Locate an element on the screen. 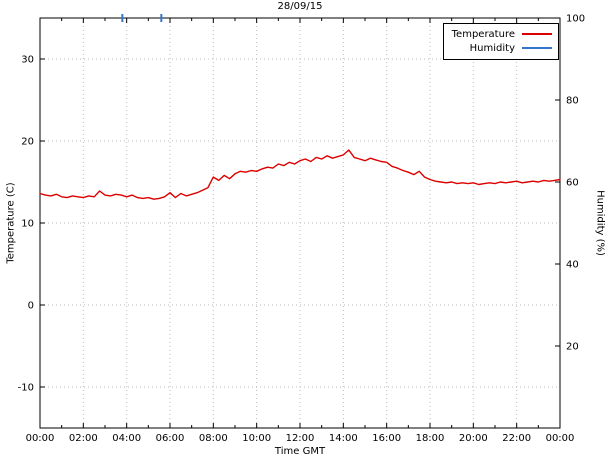  y-tick-label: 0 is located at coordinates (31, 306).